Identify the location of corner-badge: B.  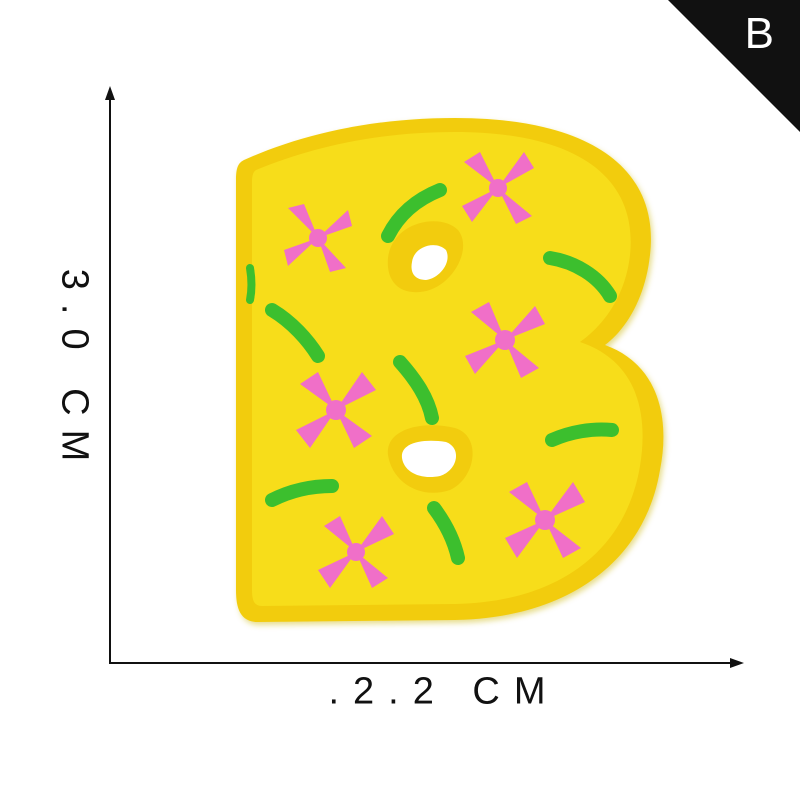
(734, 66).